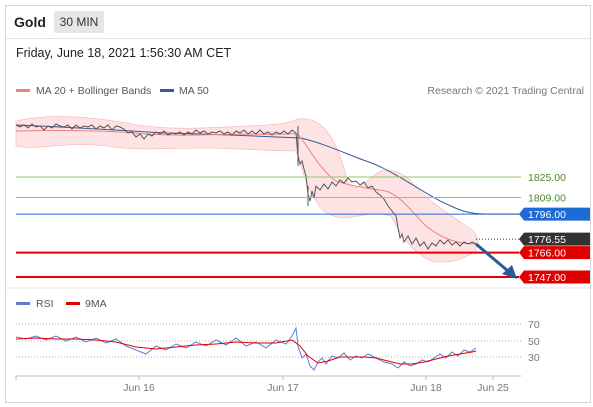  Describe the element at coordinates (283, 388) in the screenshot. I see `x-label-jun17: Jun 17` at that location.